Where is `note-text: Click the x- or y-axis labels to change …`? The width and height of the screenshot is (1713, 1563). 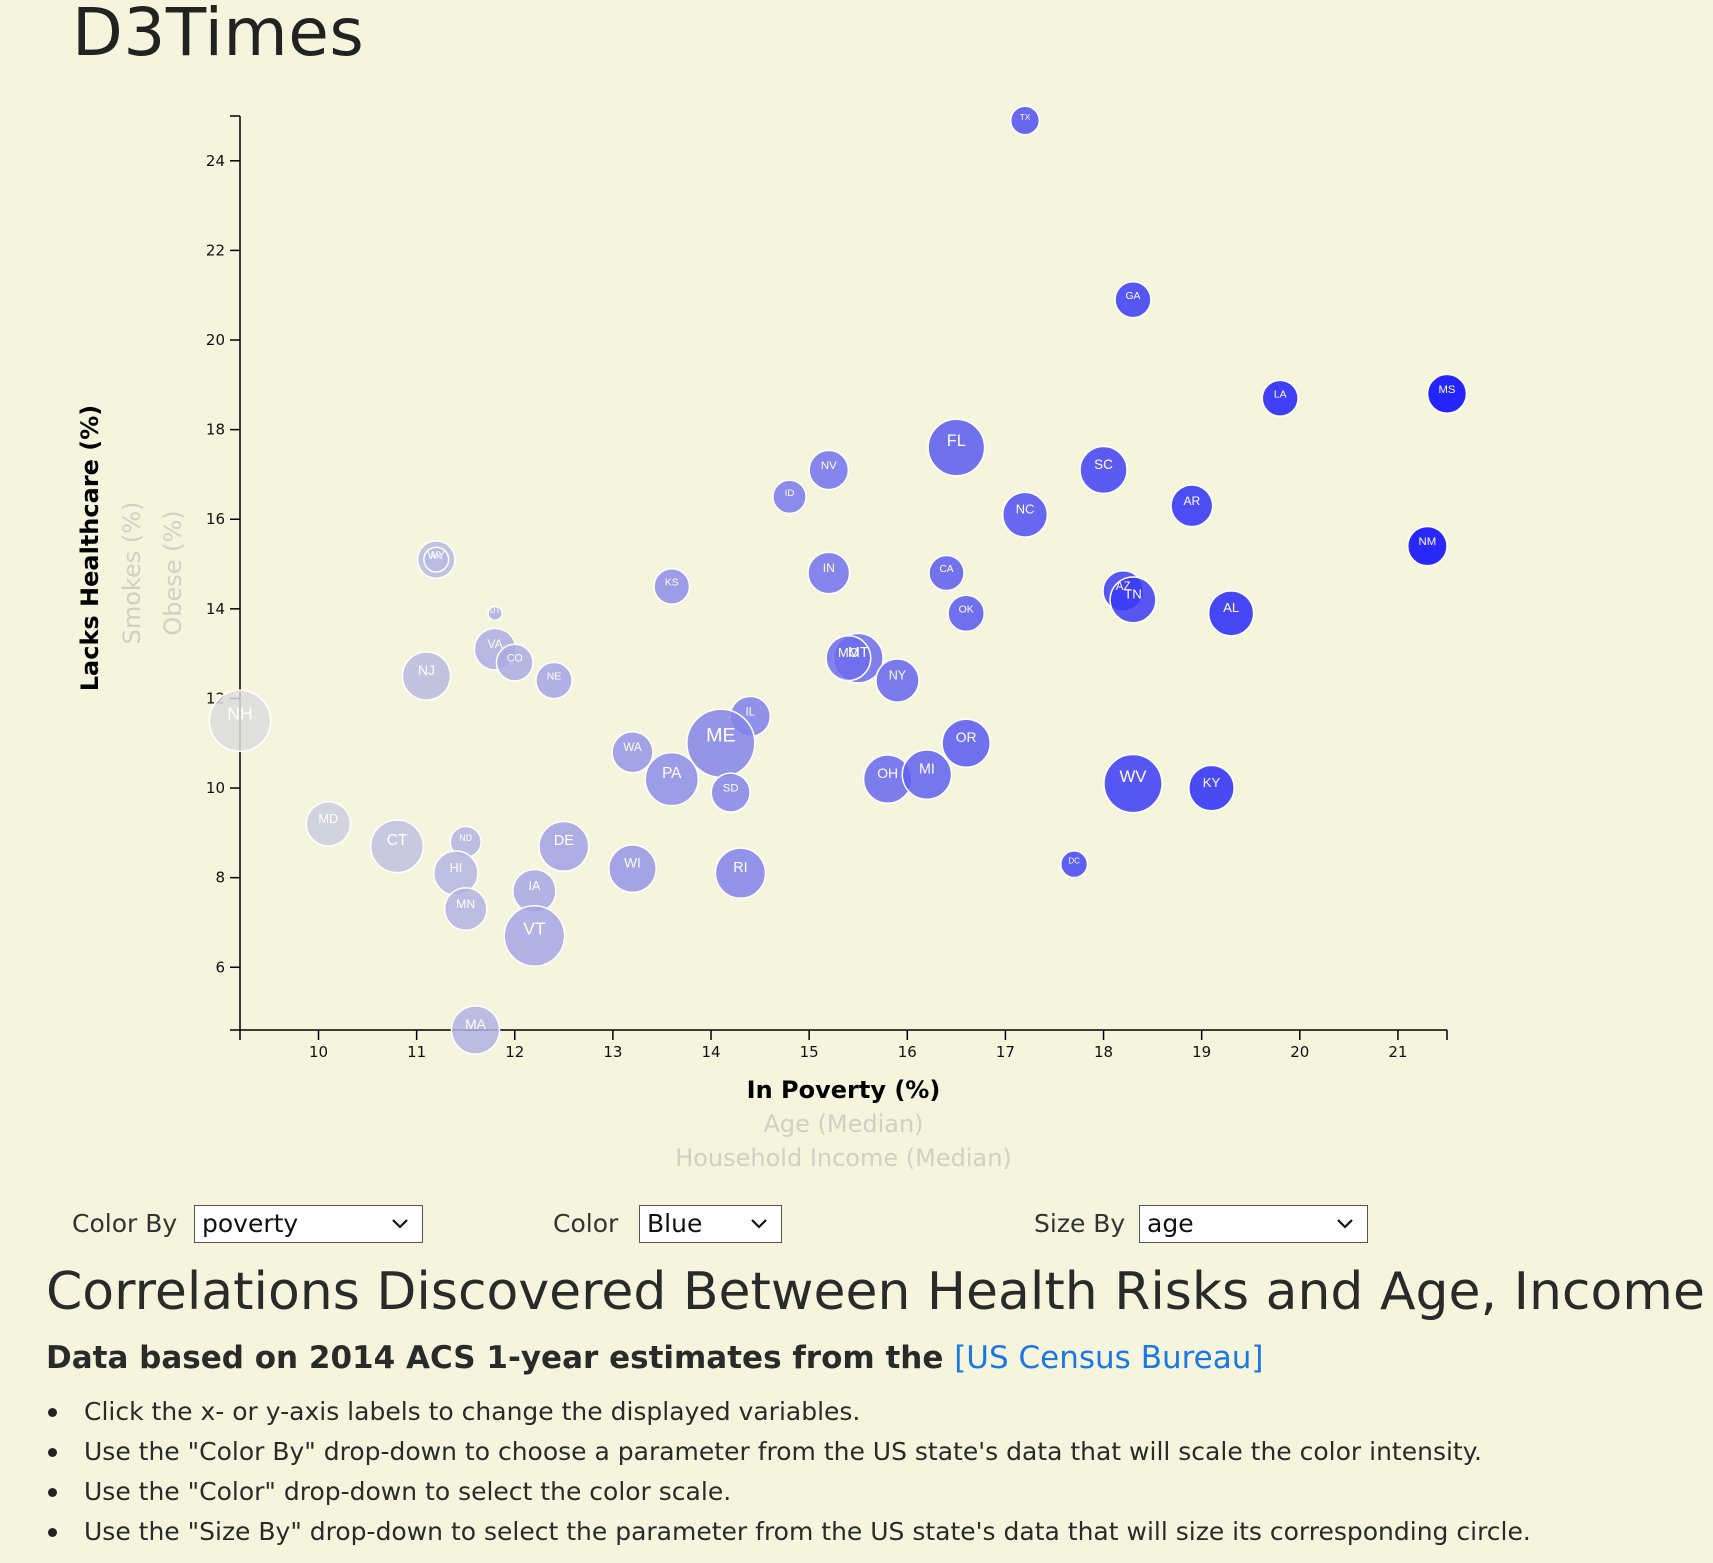
note-text: Click the x- or y-axis labels to change … is located at coordinates (472, 1411).